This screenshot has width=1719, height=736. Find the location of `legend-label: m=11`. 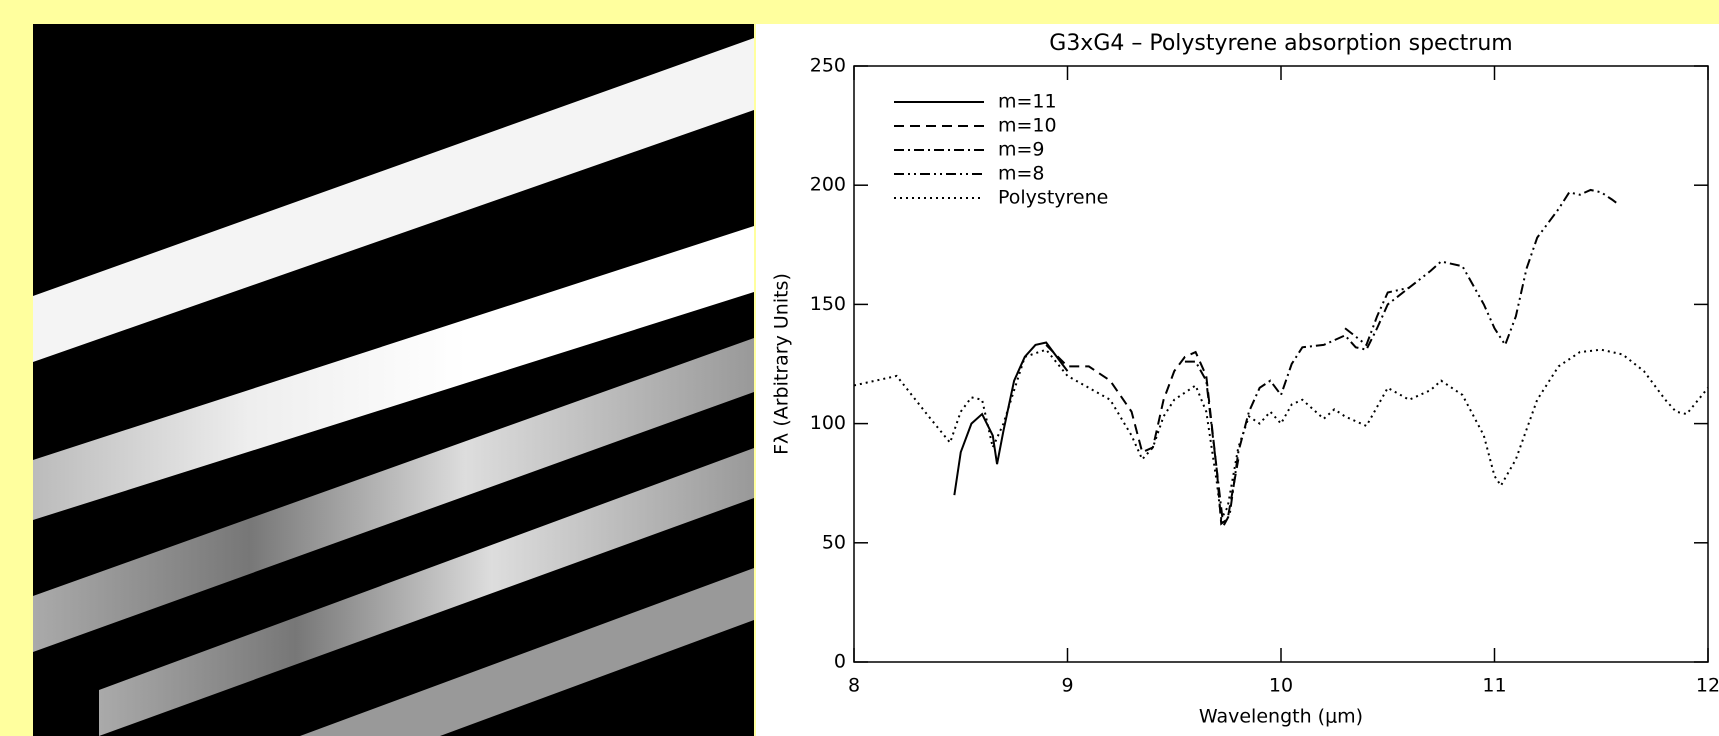

legend-label: m=11 is located at coordinates (1027, 102).